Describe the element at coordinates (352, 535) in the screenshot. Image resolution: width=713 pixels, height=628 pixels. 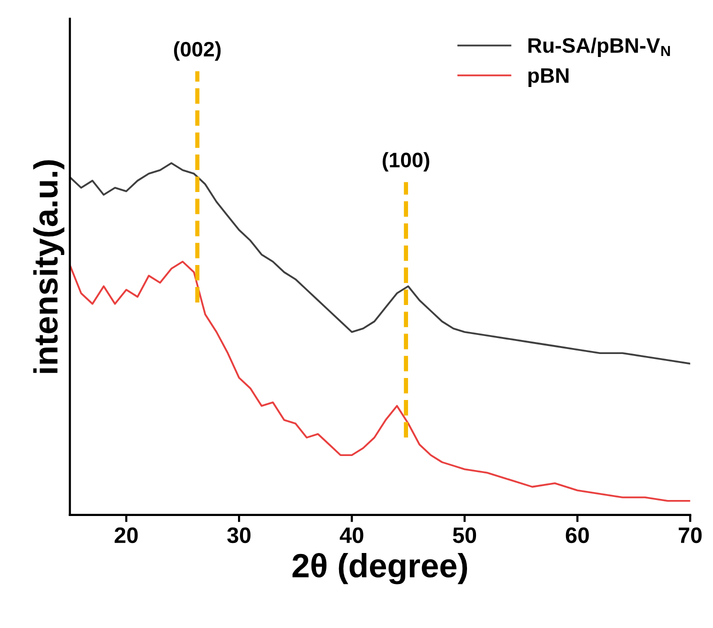
I see `x-tick-label: 40` at that location.